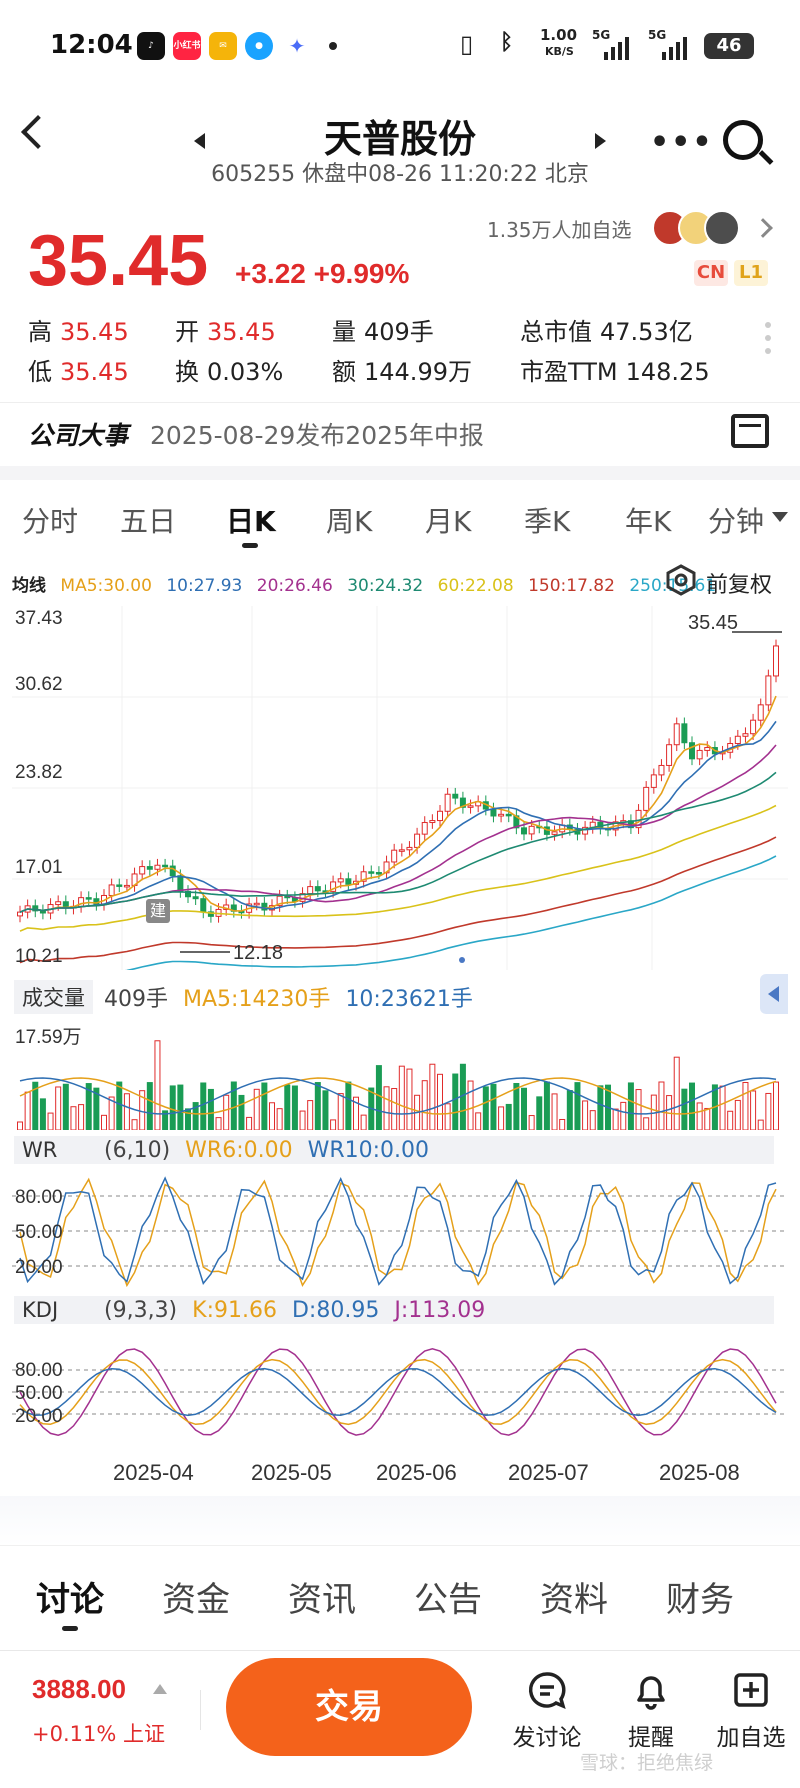 This screenshot has width=800, height=1788. I want to click on tab-five-day: 五日, so click(148, 521).